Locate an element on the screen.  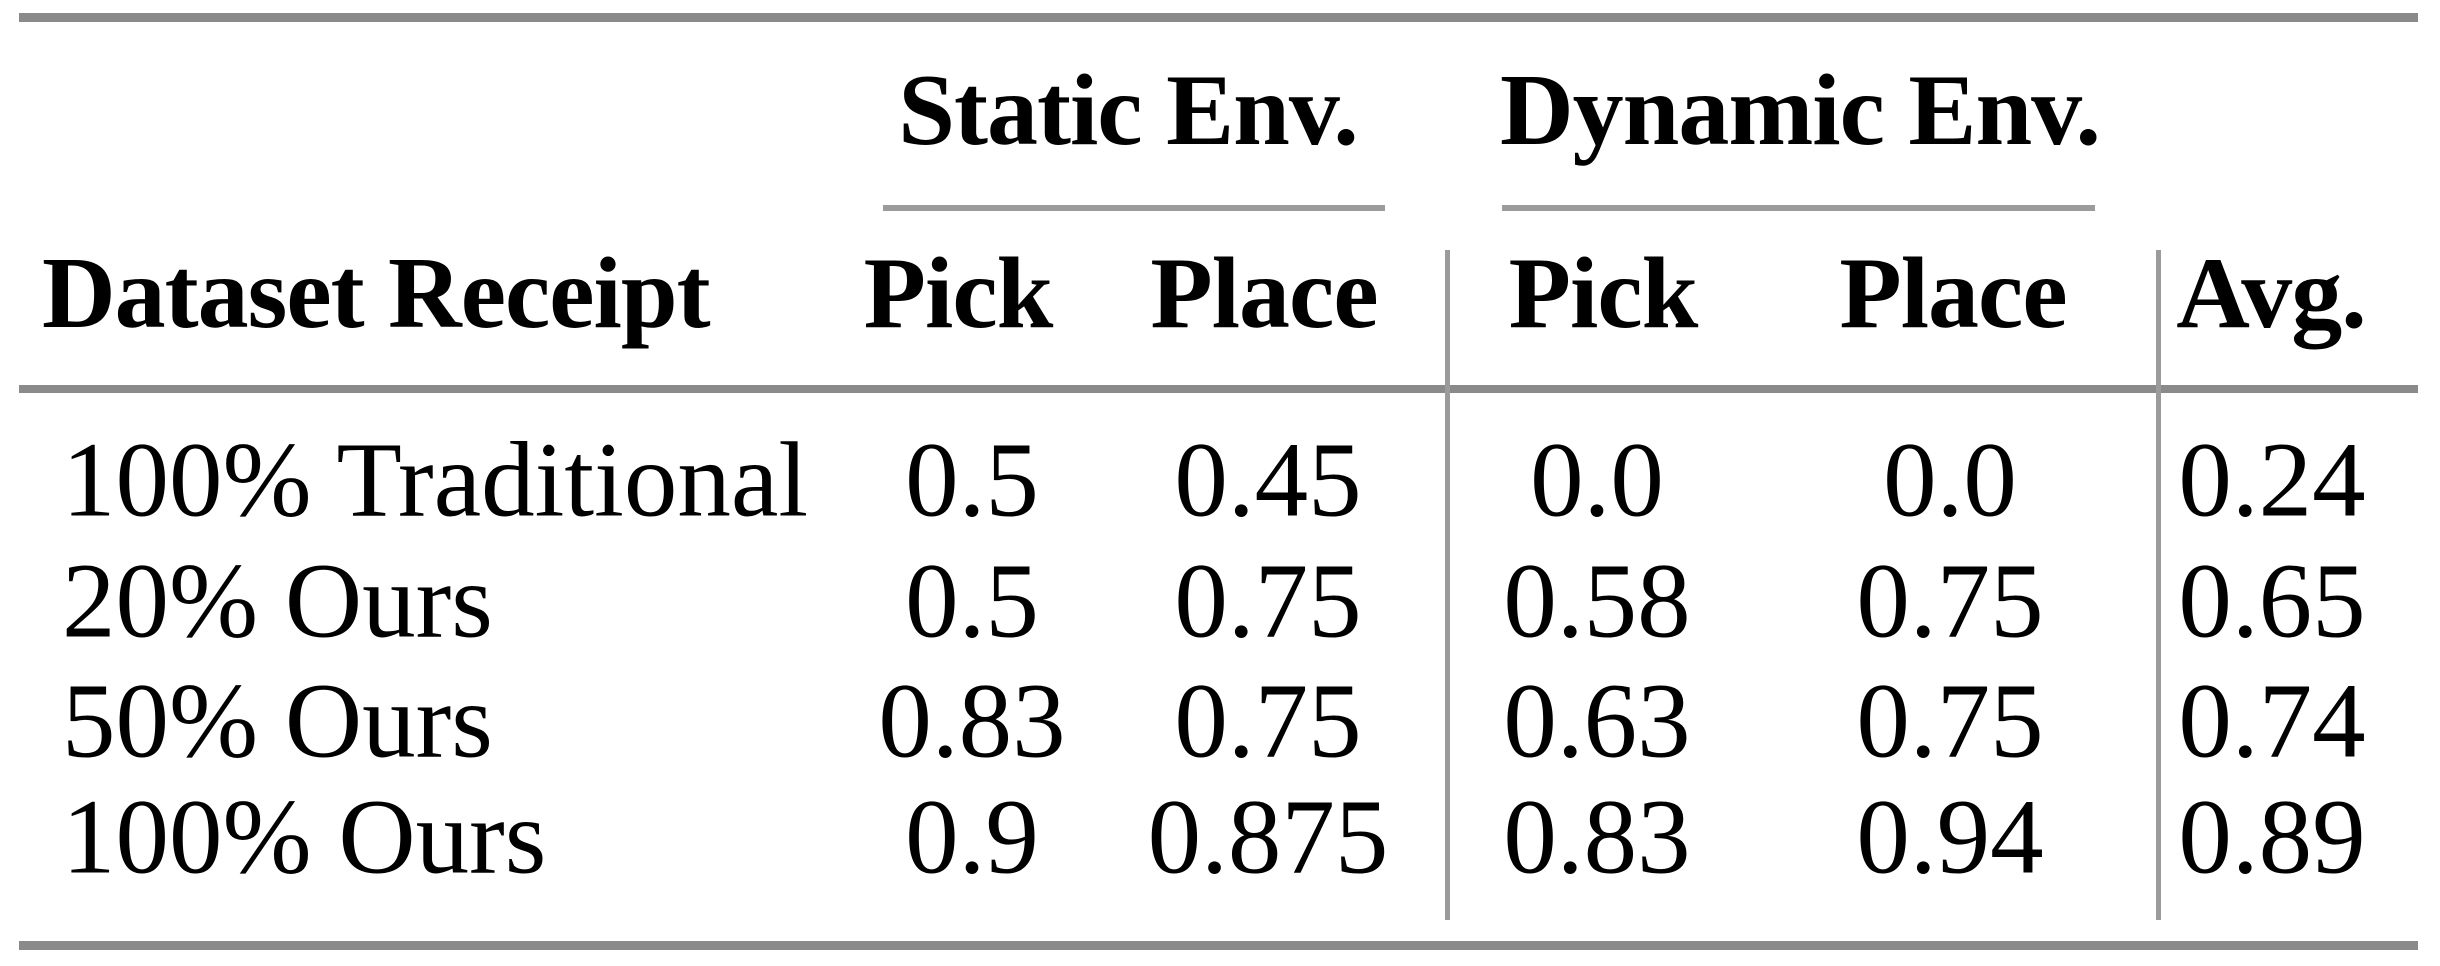
col-header-dynamic-place: Place is located at coordinates (1953, 293).